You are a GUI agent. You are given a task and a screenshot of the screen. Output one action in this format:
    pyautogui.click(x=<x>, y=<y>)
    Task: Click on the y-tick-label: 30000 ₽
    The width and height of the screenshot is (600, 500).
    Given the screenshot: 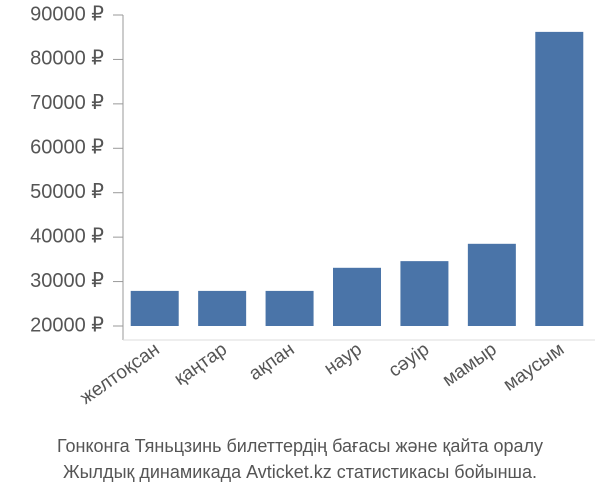 What is the action you would take?
    pyautogui.click(x=67, y=281)
    